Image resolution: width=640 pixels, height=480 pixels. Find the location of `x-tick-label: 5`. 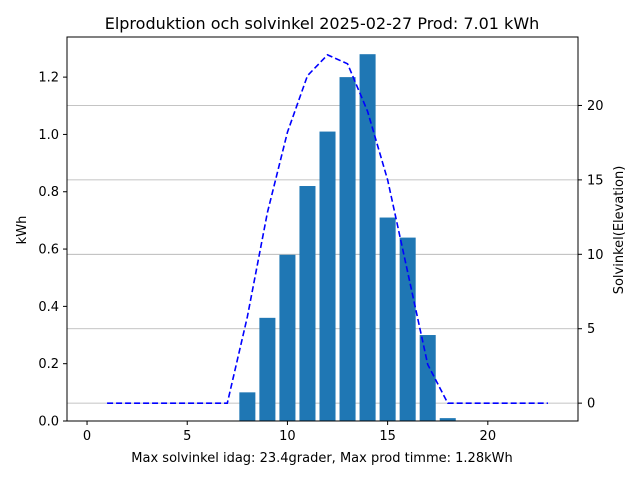

x-tick-label: 5 is located at coordinates (187, 436).